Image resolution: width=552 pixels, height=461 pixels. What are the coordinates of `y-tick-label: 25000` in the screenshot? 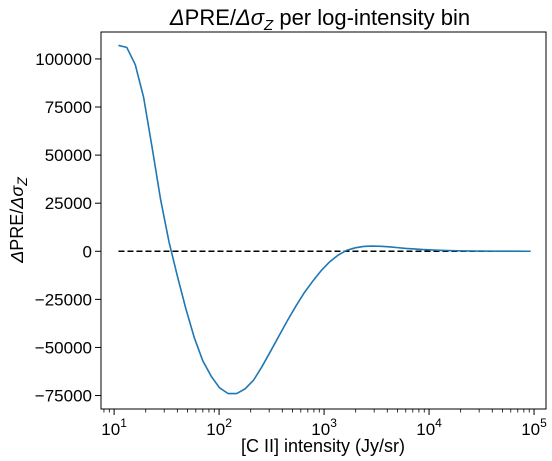 It's located at (68, 203).